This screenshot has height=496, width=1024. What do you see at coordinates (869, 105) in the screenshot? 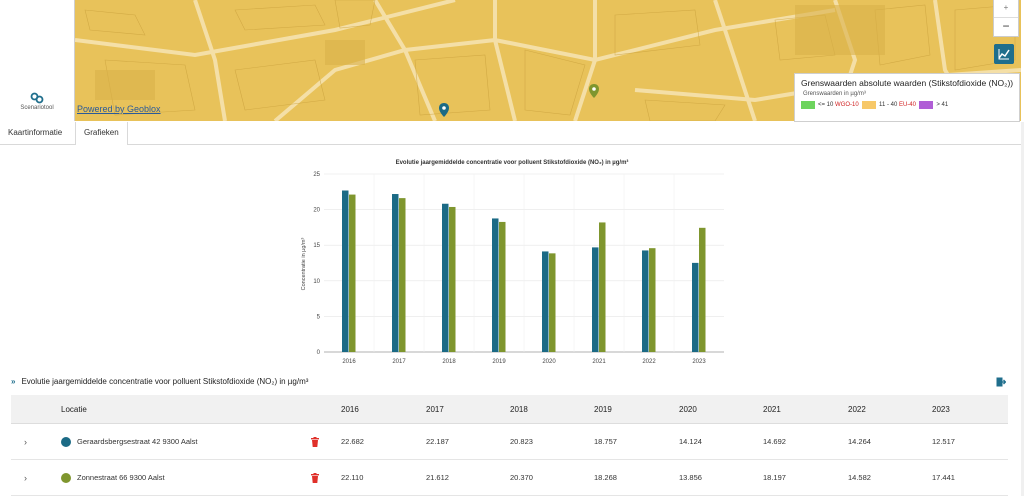
I see `legend-swatch-orange` at bounding box center [869, 105].